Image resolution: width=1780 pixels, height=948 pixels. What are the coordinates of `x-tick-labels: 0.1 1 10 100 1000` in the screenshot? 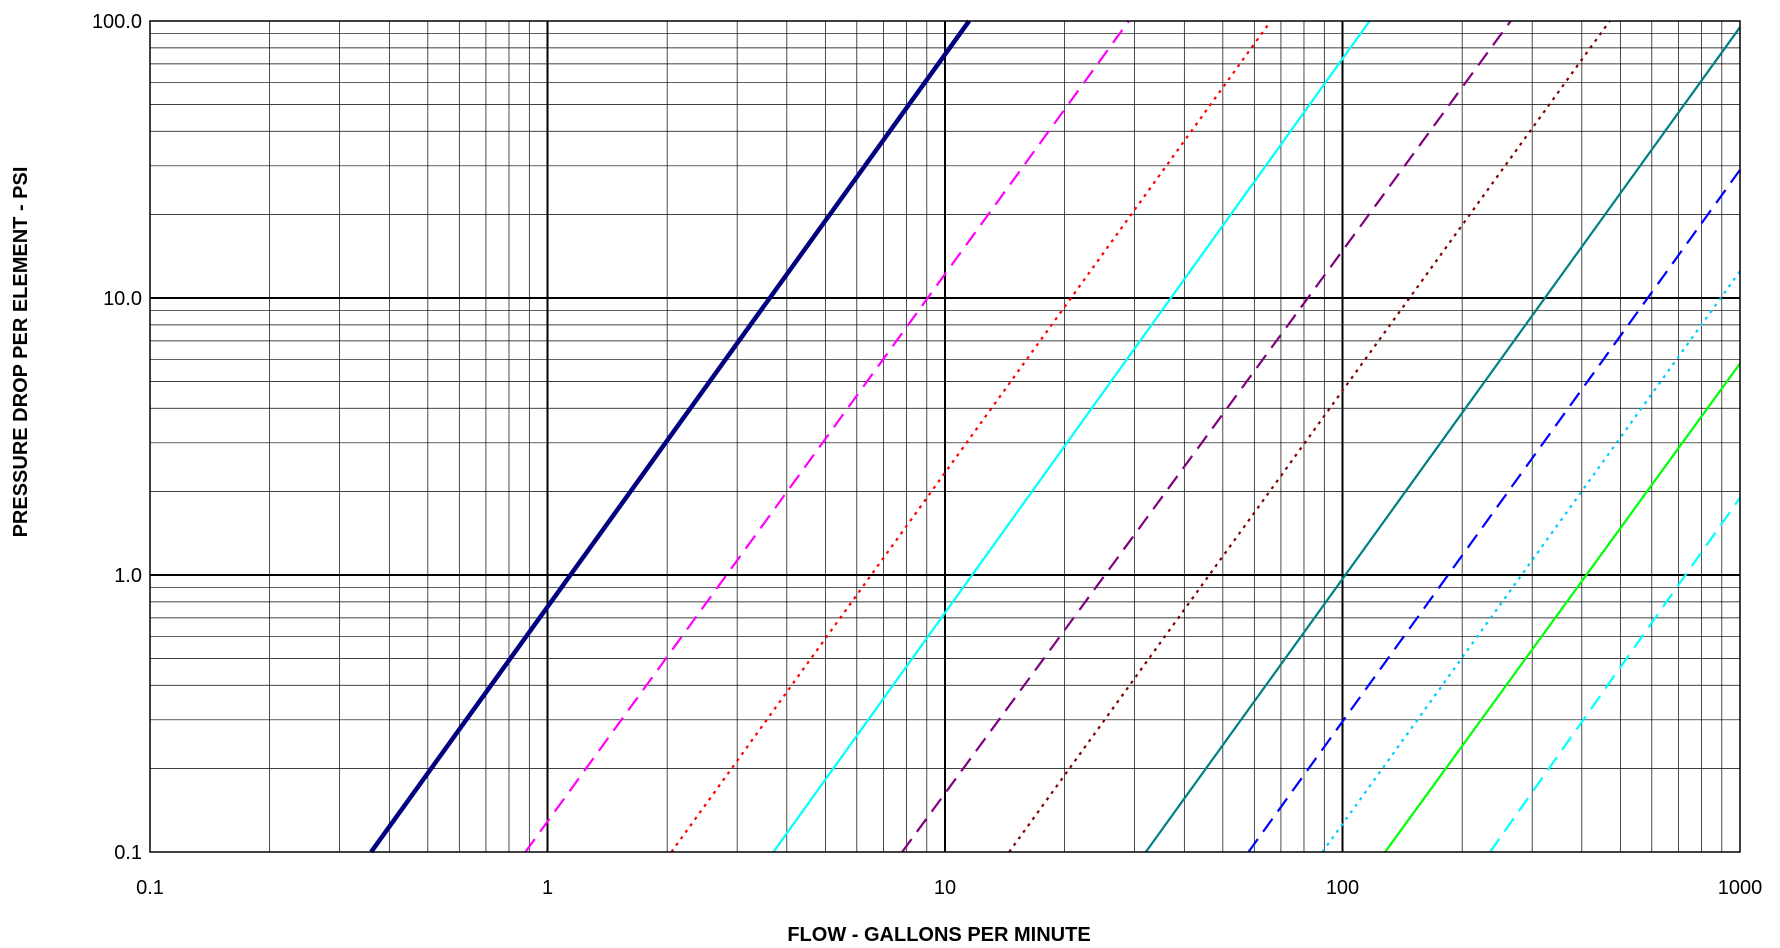 It's located at (949, 888).